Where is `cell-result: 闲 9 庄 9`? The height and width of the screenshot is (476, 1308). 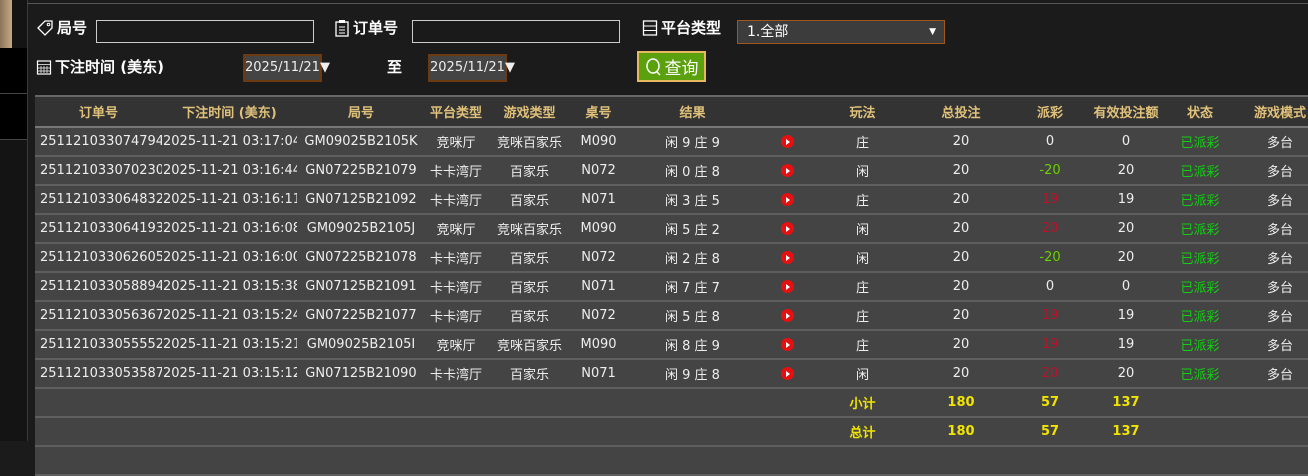
cell-result: 闲 9 庄 9 is located at coordinates (692, 142).